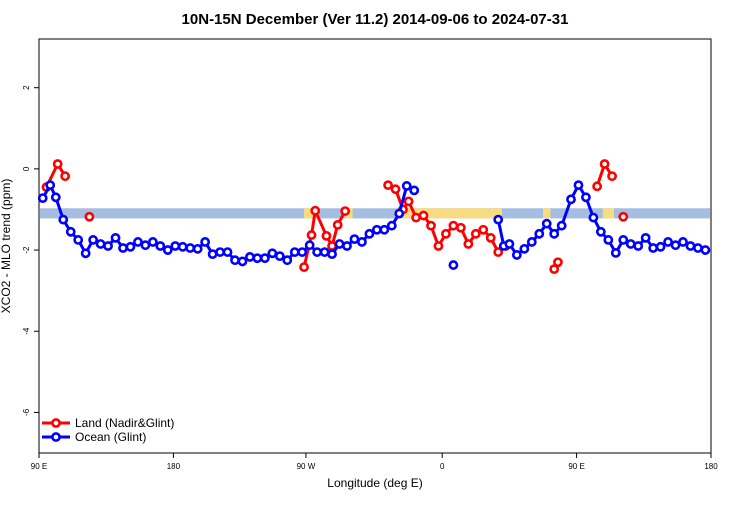 The height and width of the screenshot is (505, 750). What do you see at coordinates (26, 331) in the screenshot?
I see `y-tick-label: -4` at bounding box center [26, 331].